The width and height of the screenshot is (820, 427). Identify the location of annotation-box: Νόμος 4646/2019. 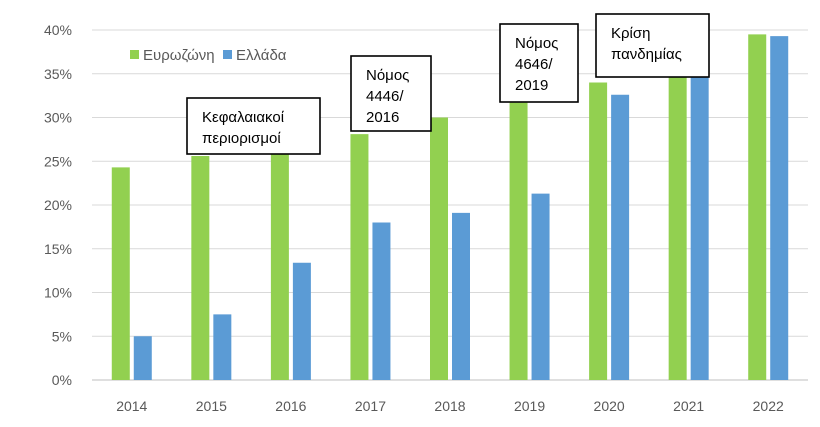
(539, 63).